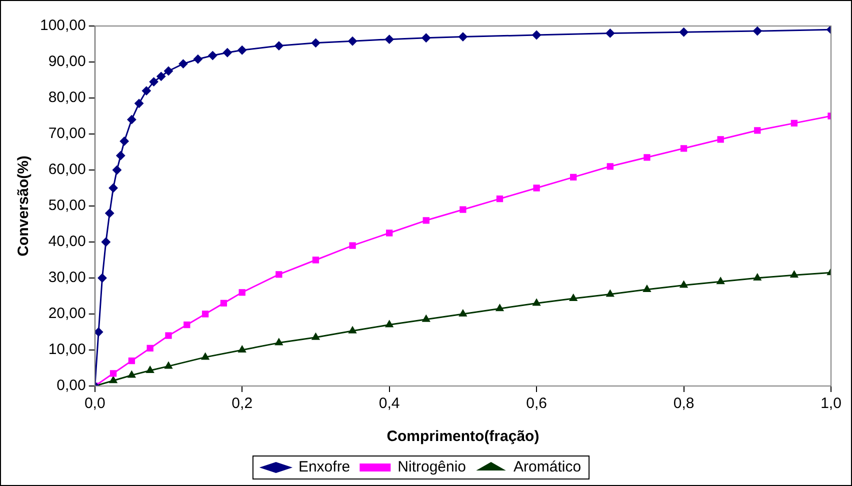 This screenshot has width=852, height=486. Describe the element at coordinates (67, 169) in the screenshot. I see `y-tick-label: 60,00` at that location.